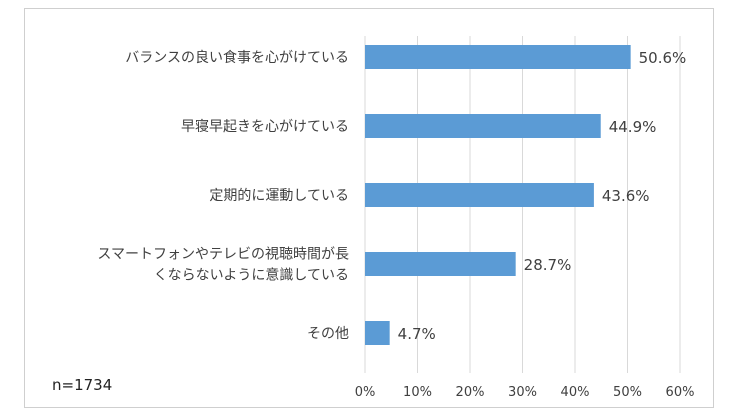 Image resolution: width=740 pixels, height=417 pixels. I want to click on x-tick-labels: 0% 10% 20% 30% 40% 50% 60%, so click(525, 392).